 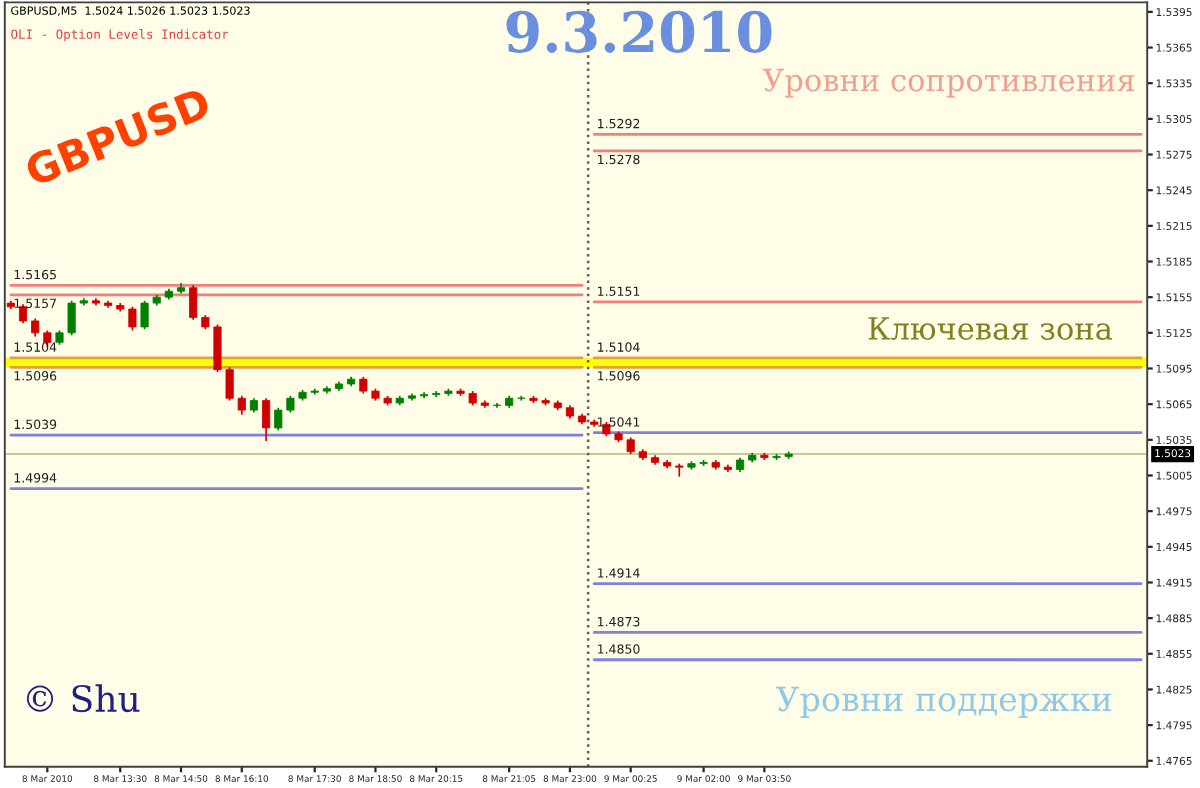 What do you see at coordinates (990, 328) in the screenshot?
I see `annotation: Ключевая зона` at bounding box center [990, 328].